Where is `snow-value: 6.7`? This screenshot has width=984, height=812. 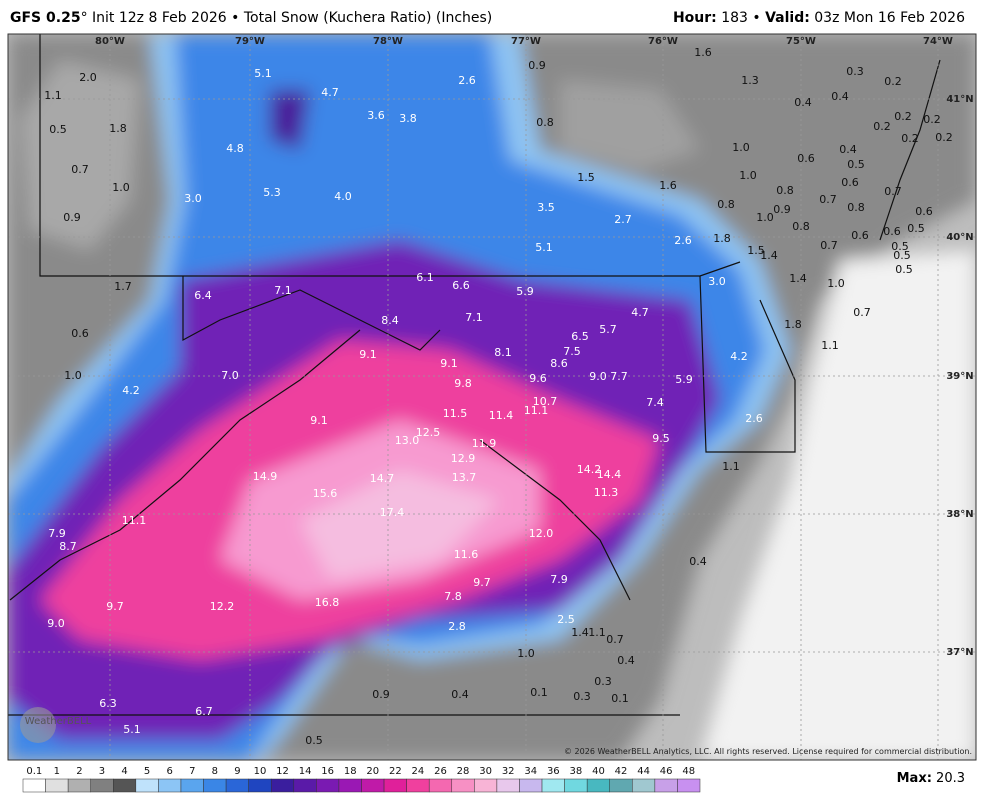 snow-value: 6.7 is located at coordinates (204, 711).